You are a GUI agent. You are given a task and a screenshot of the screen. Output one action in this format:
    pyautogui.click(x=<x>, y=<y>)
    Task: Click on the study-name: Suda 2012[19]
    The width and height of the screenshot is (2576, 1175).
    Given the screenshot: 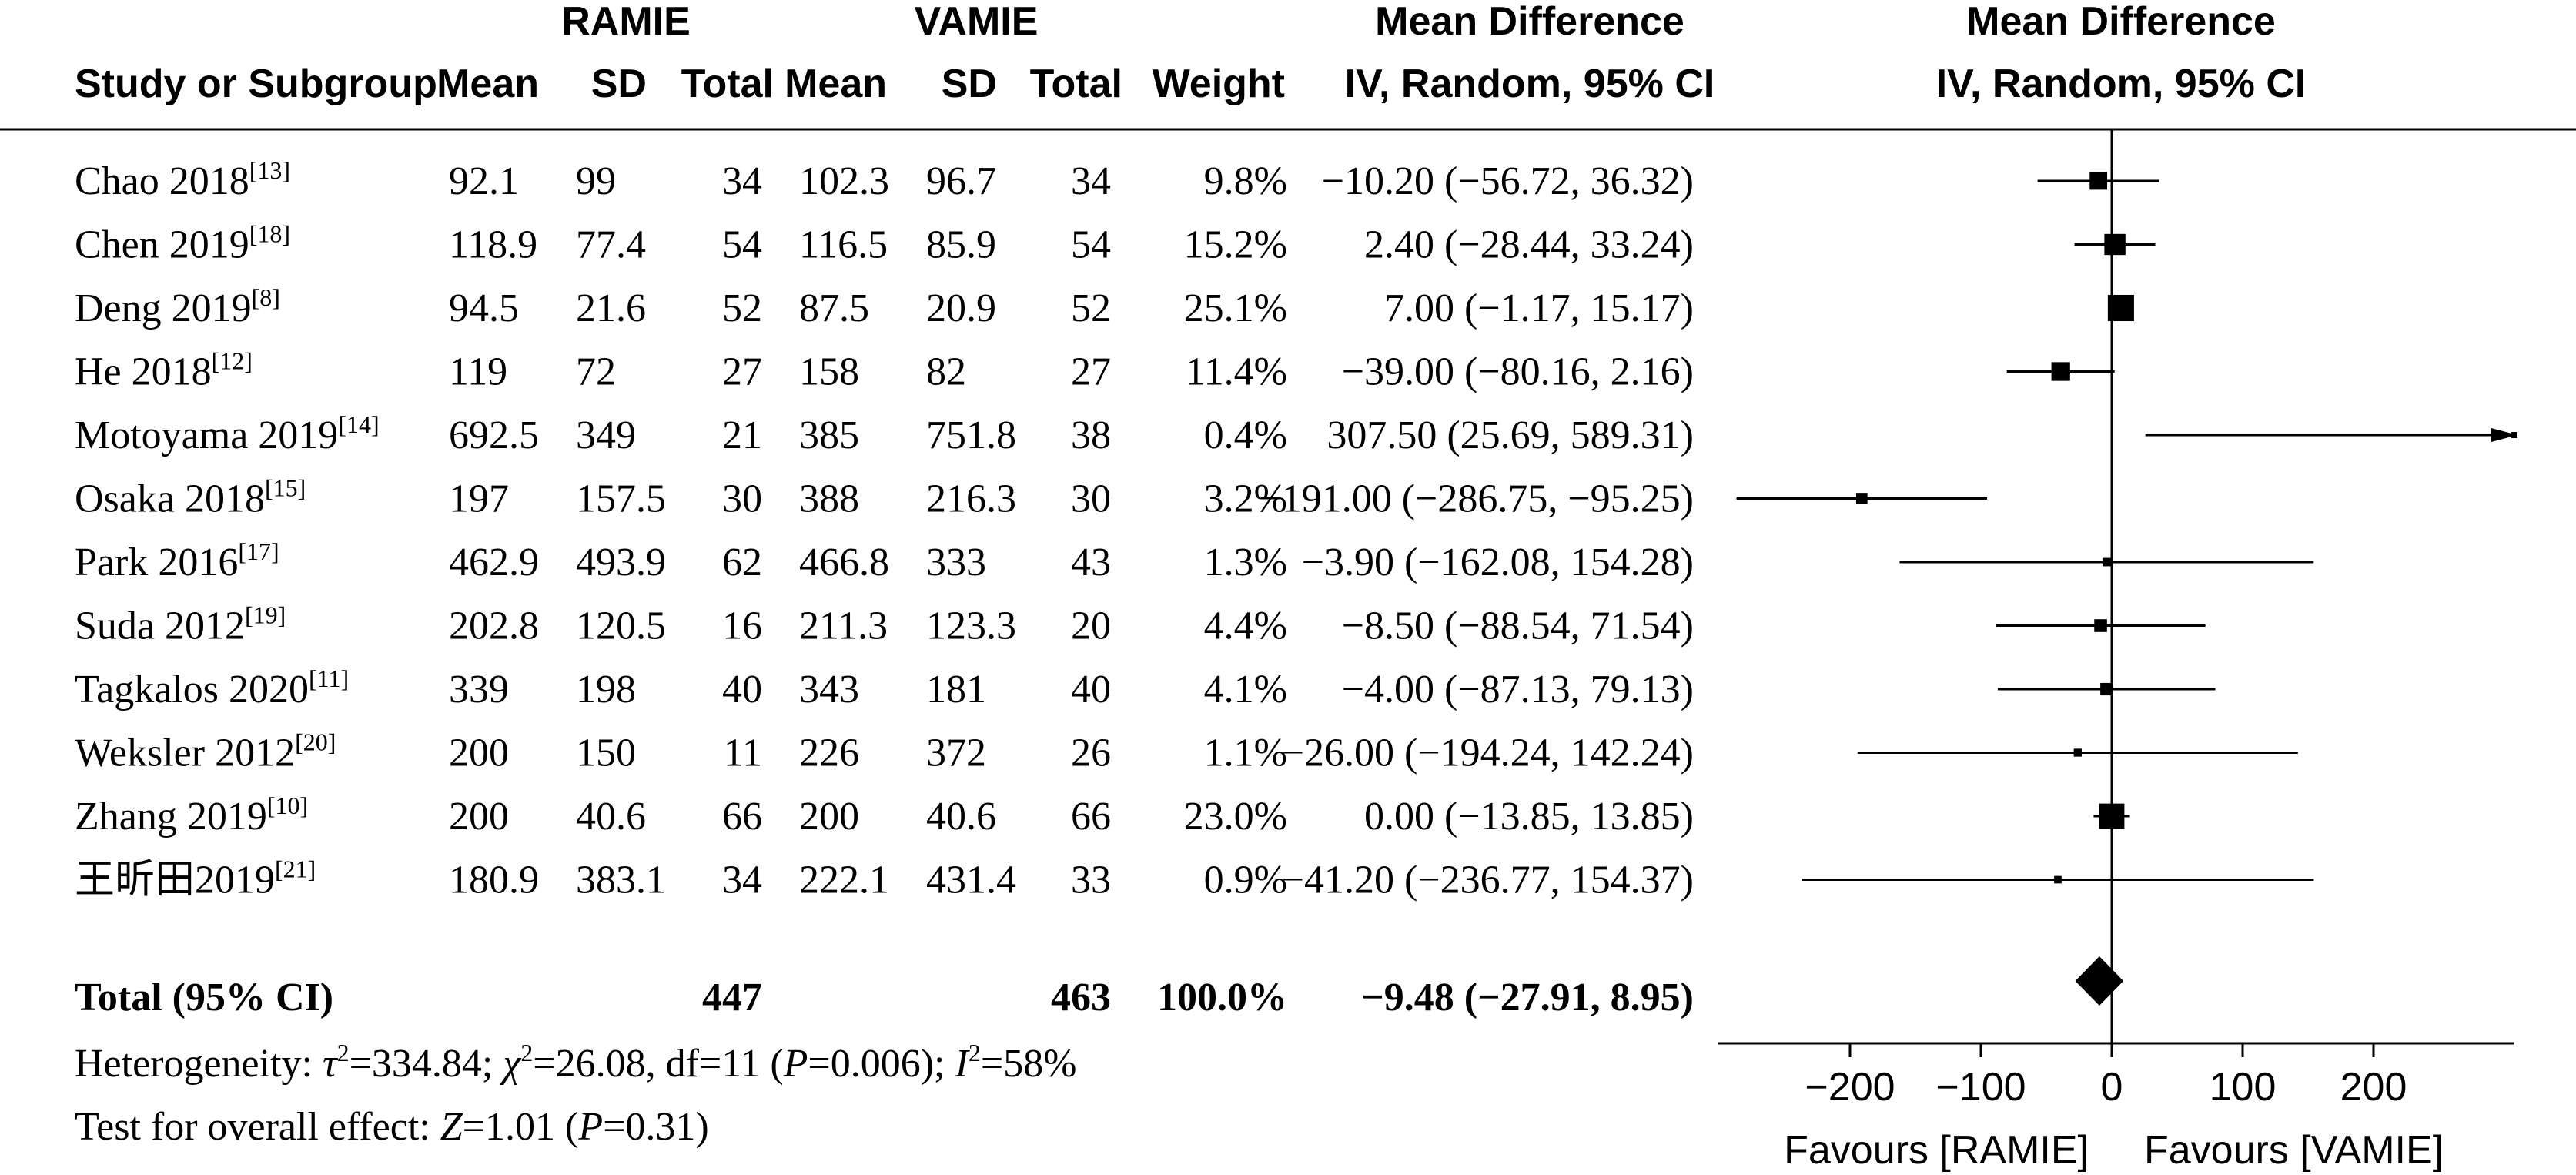 What is the action you would take?
    pyautogui.click(x=180, y=624)
    